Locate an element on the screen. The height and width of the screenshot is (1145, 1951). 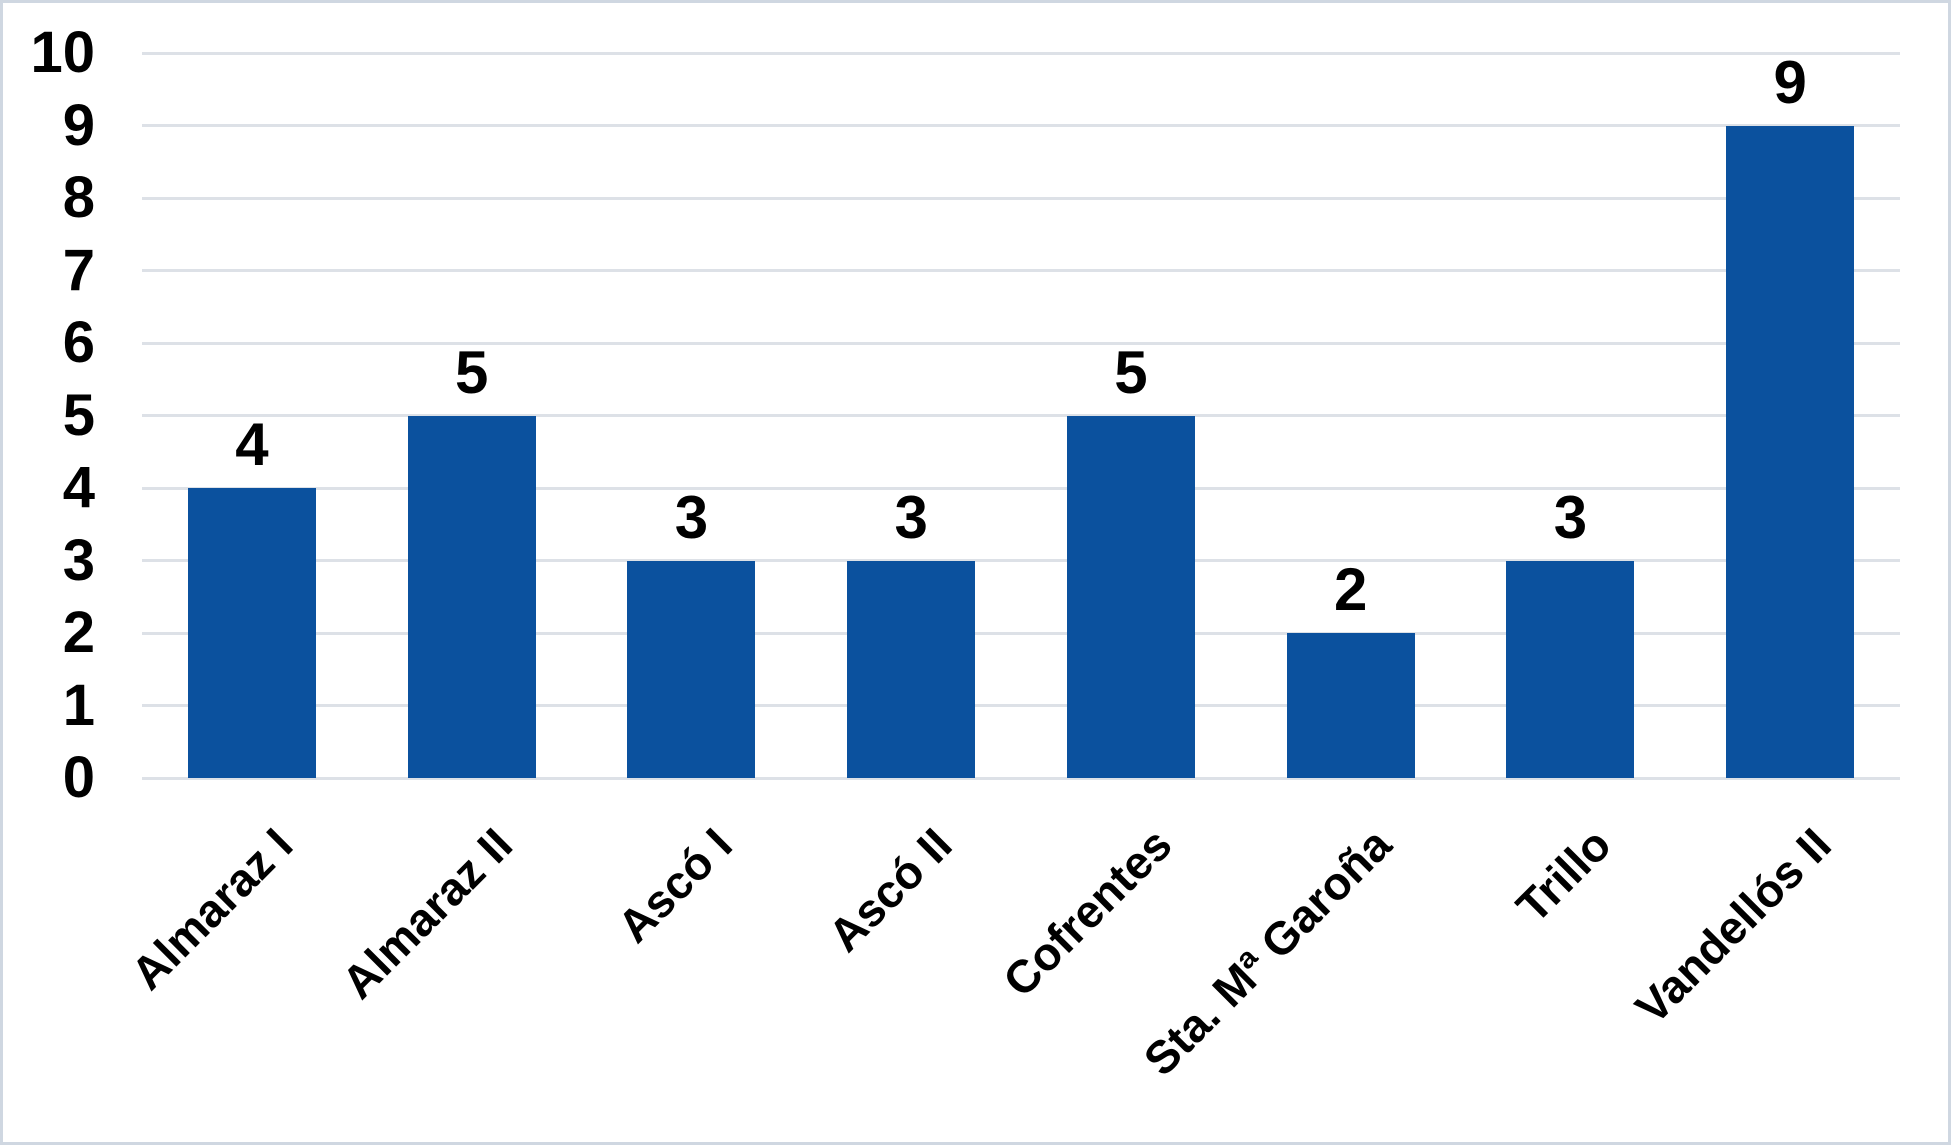
x-tick-label-vandellos-ii: Vandellós II is located at coordinates (1733, 926).